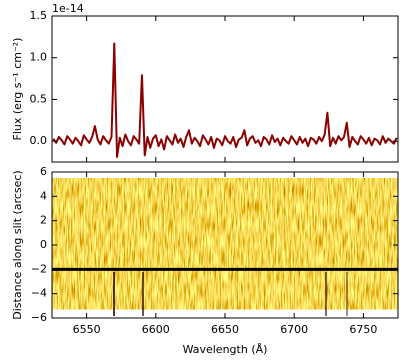 The height and width of the screenshot is (362, 416). I want to click on y-tick-label: −6, so click(39, 317).